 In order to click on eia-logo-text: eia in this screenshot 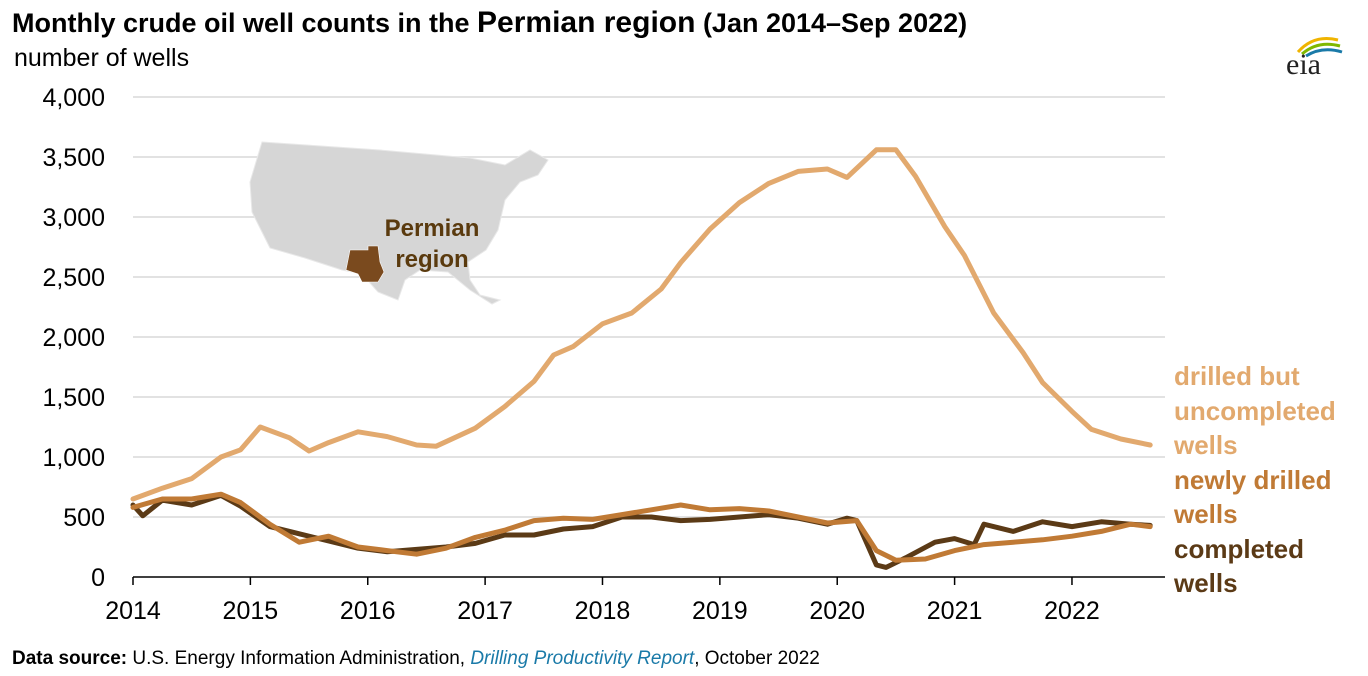, I will do `click(1303, 64)`.